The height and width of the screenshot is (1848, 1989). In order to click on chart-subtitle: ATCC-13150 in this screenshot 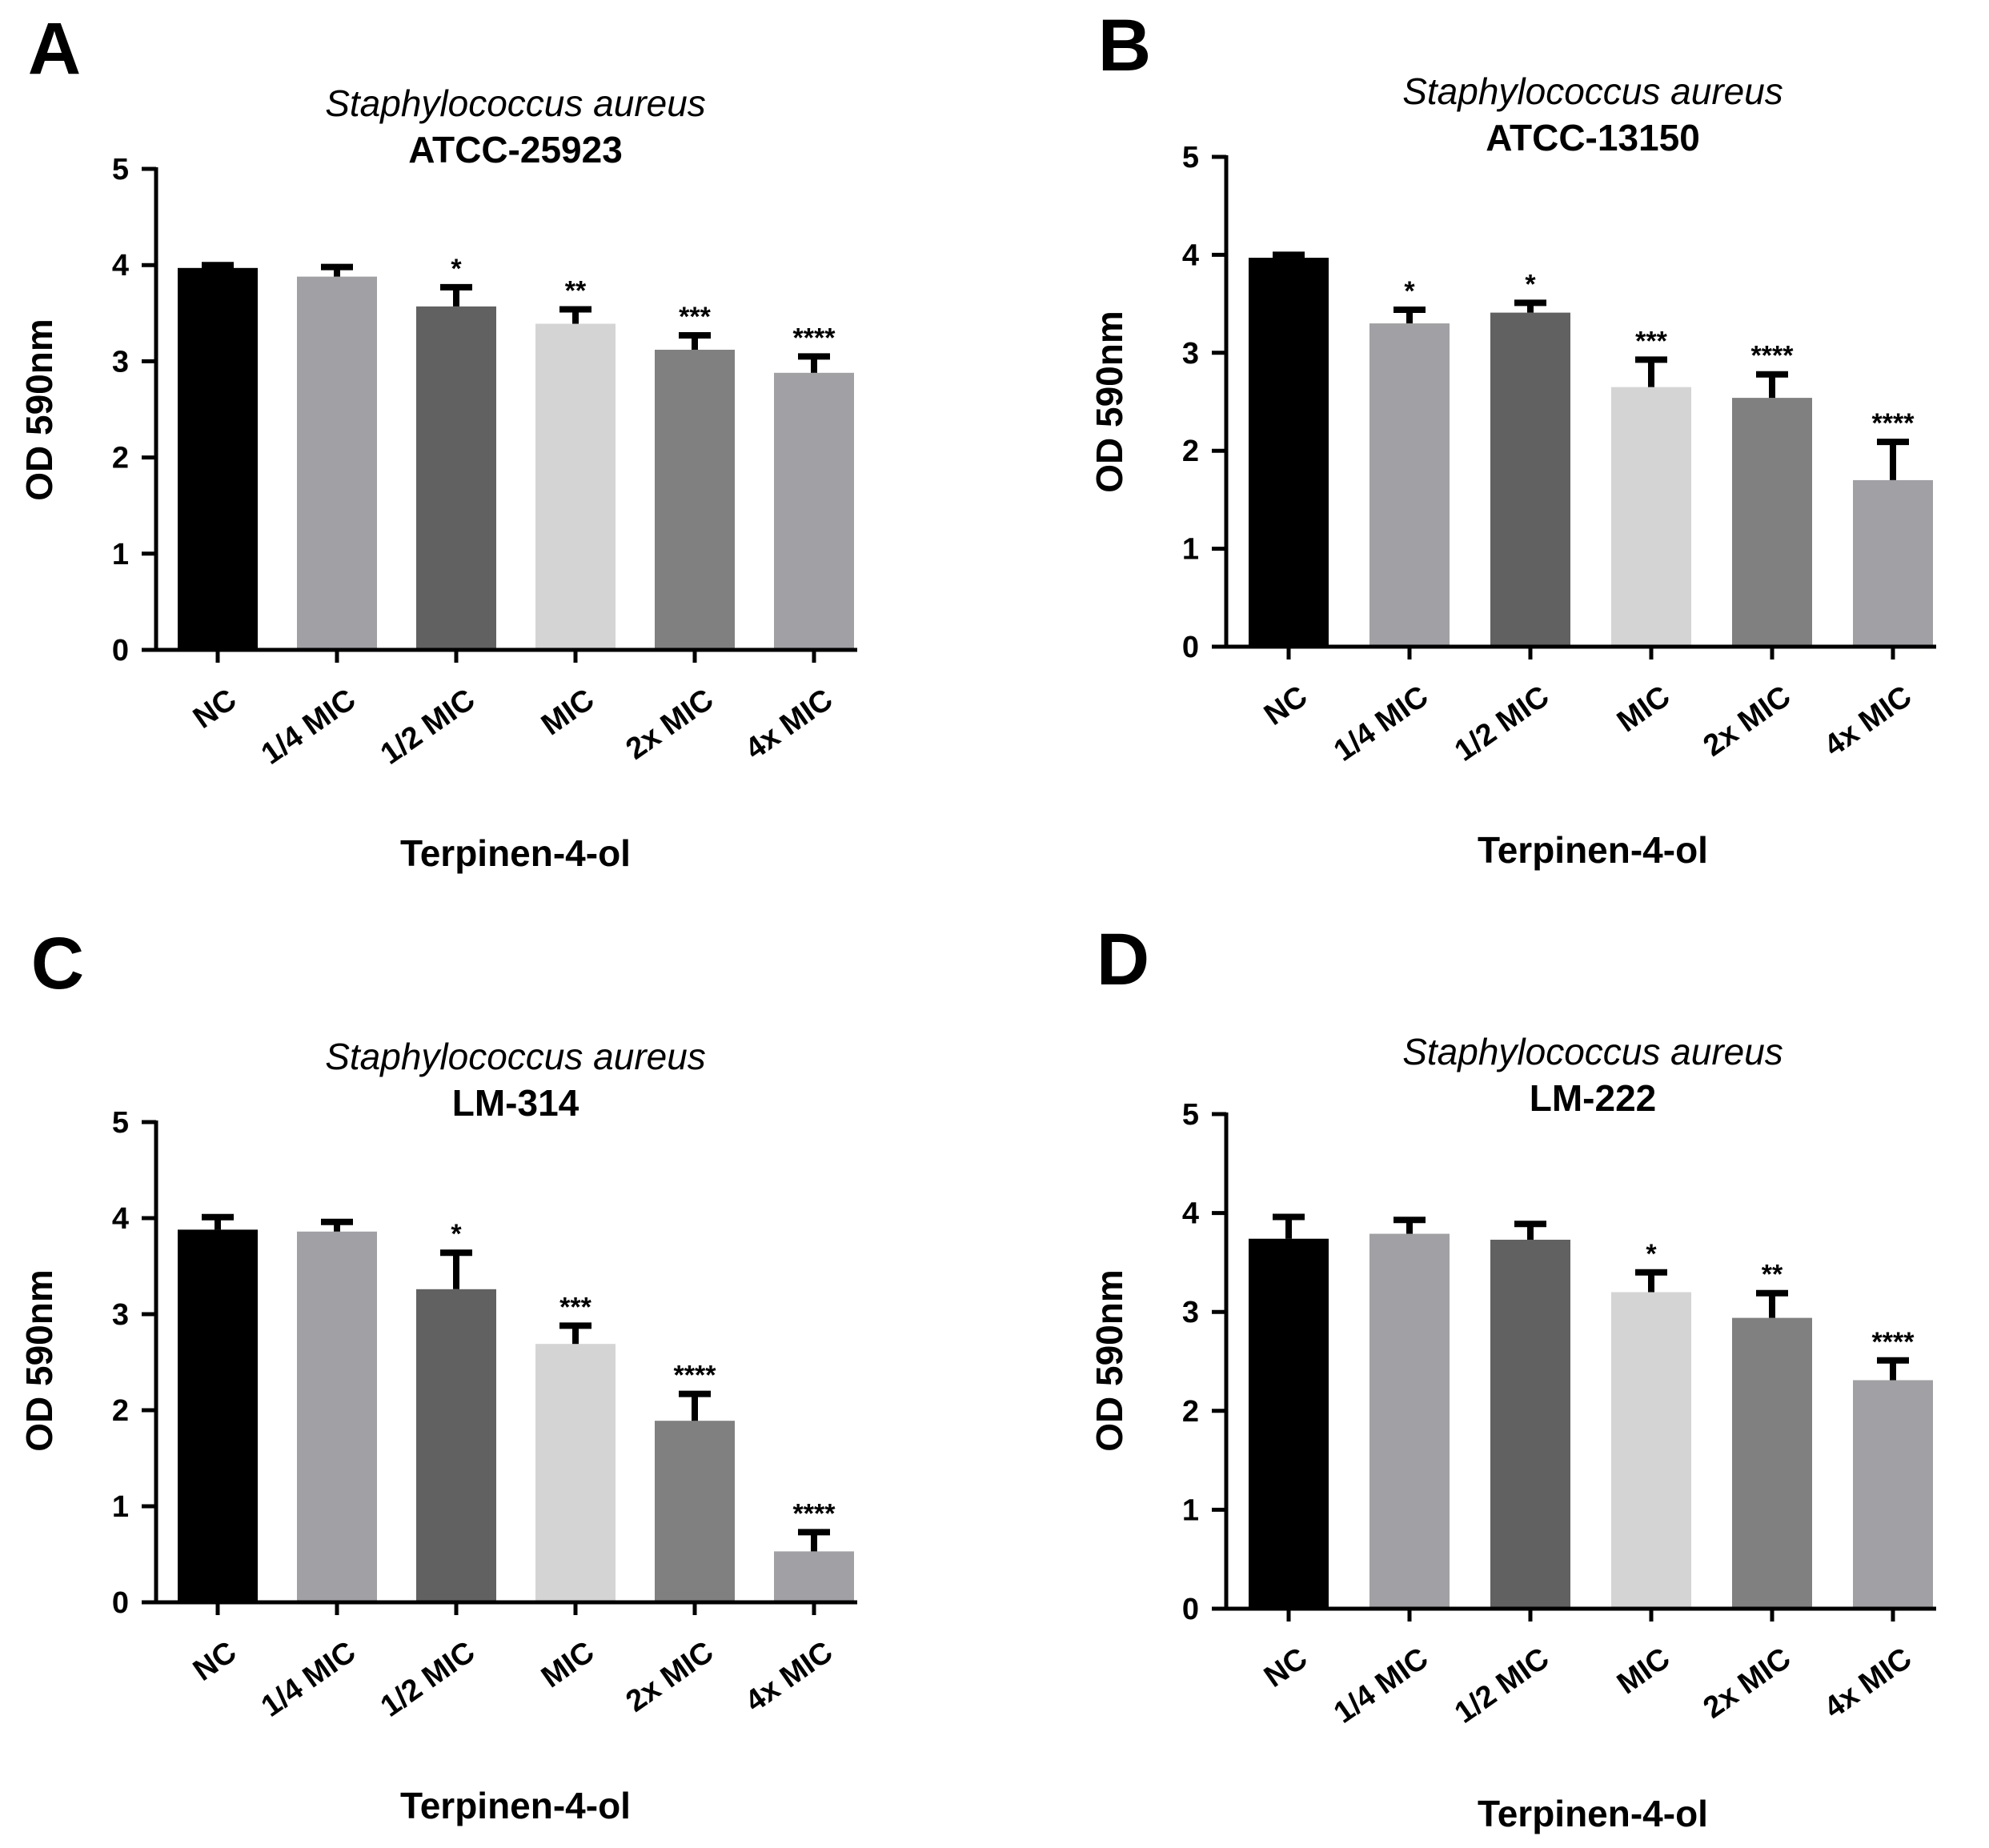, I will do `click(1593, 137)`.